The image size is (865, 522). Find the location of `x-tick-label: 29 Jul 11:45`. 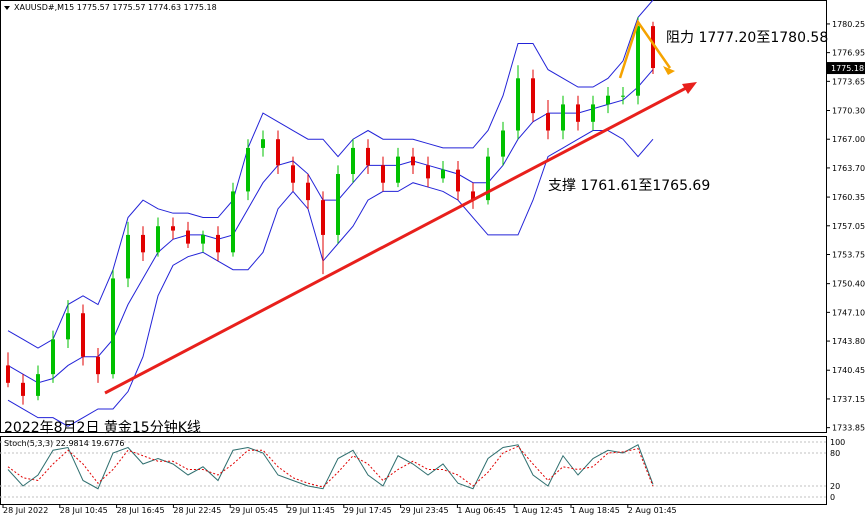

x-tick-label: 29 Jul 11:45 is located at coordinates (311, 510).